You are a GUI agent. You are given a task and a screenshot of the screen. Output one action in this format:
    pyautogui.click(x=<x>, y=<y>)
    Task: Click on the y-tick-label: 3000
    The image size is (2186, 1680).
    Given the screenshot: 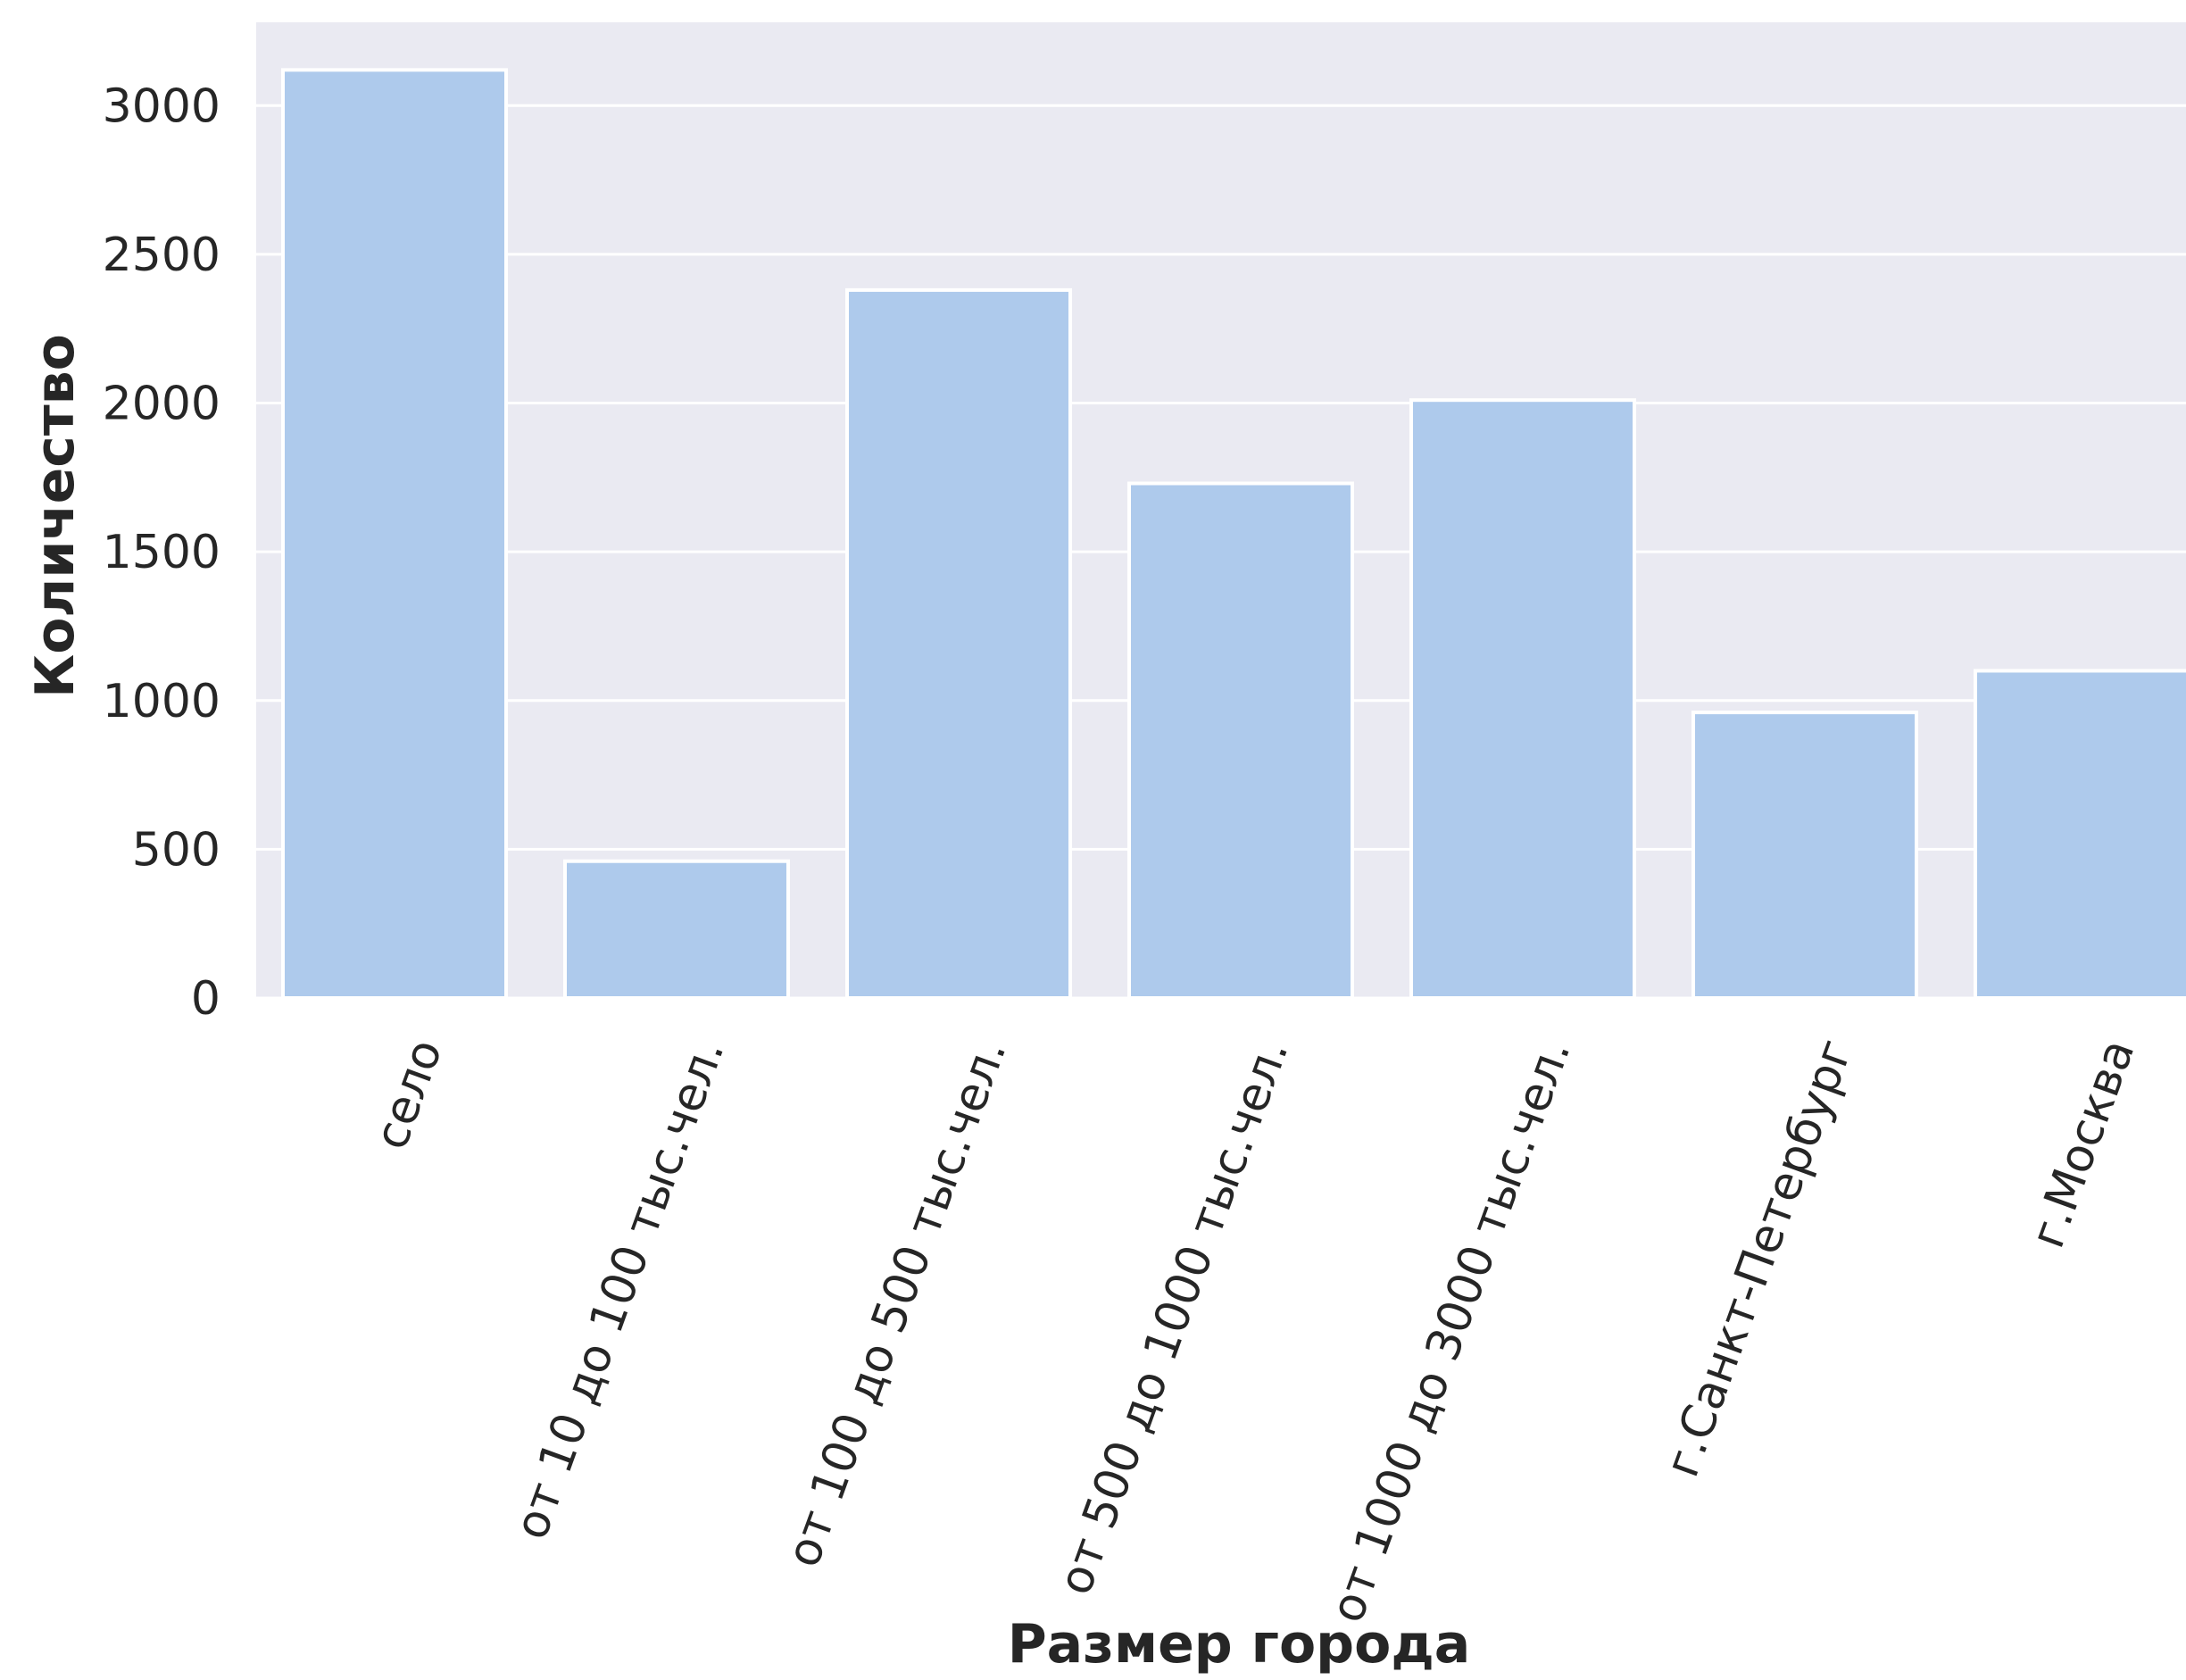 What is the action you would take?
    pyautogui.click(x=161, y=106)
    